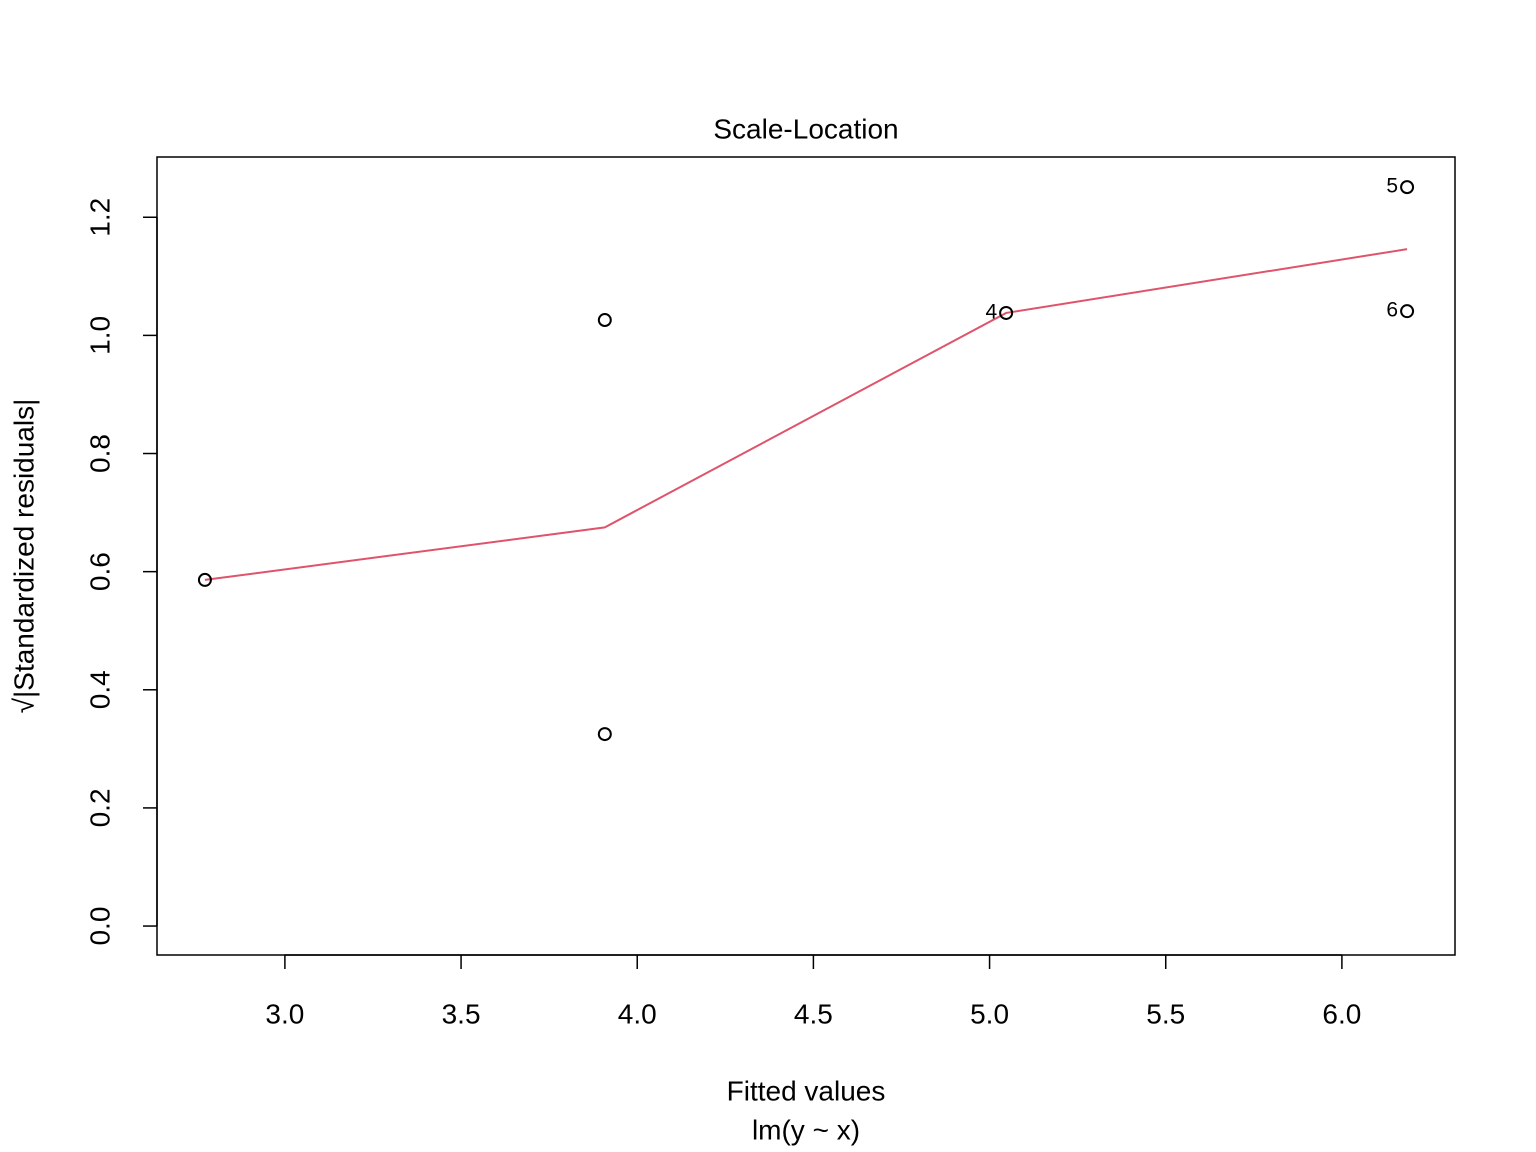 The image size is (1536, 1152). Describe the element at coordinates (1392, 310) in the screenshot. I see `point-label: 6` at that location.